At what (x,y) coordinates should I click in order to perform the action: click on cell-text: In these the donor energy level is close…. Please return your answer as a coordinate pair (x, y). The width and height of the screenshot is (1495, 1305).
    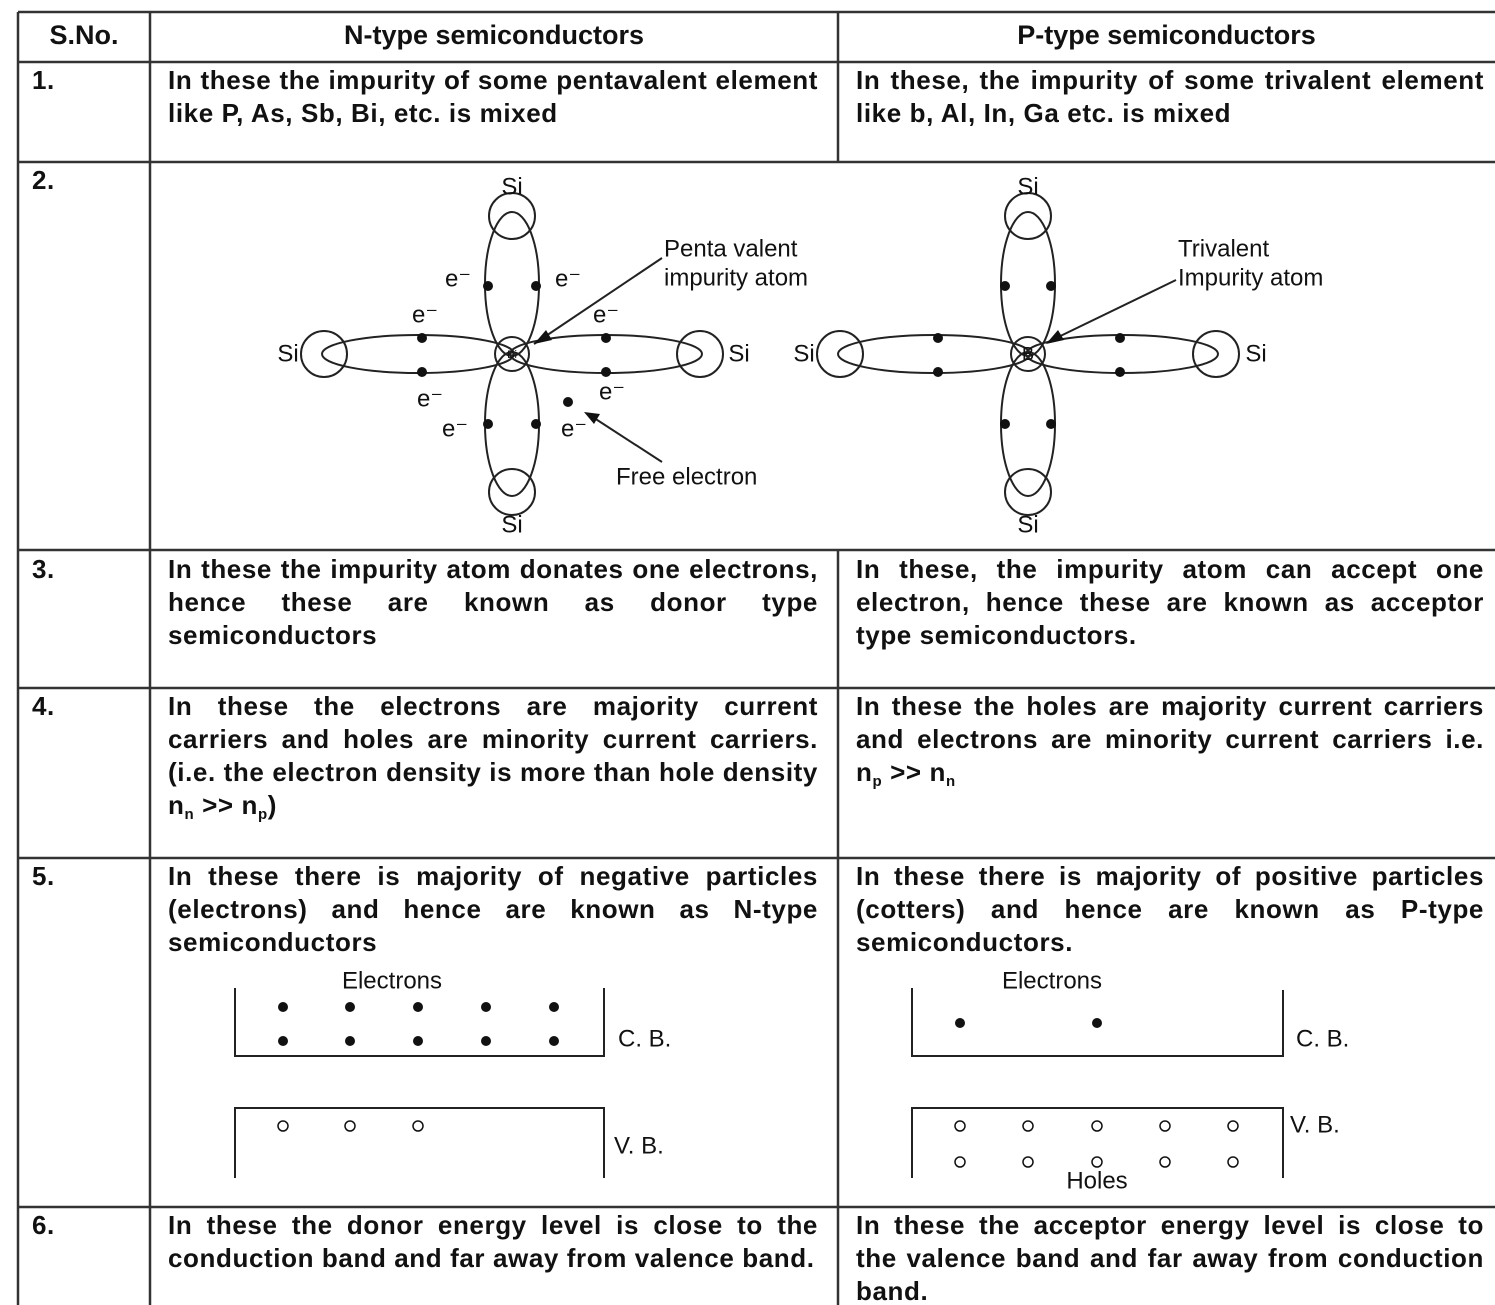
    Looking at the image, I should click on (493, 1241).